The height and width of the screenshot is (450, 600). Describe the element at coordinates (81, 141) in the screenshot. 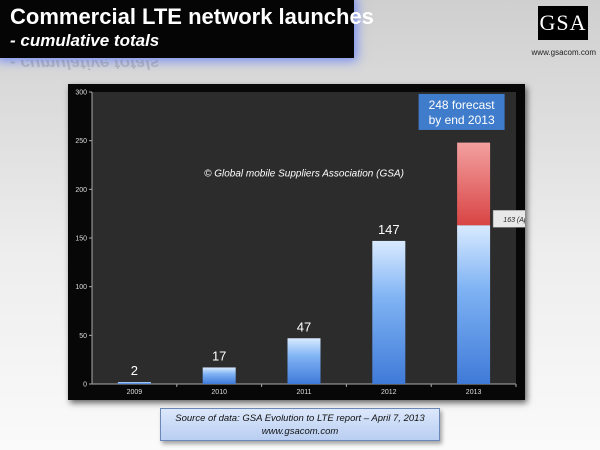

I see `y-tick-label: 250` at that location.